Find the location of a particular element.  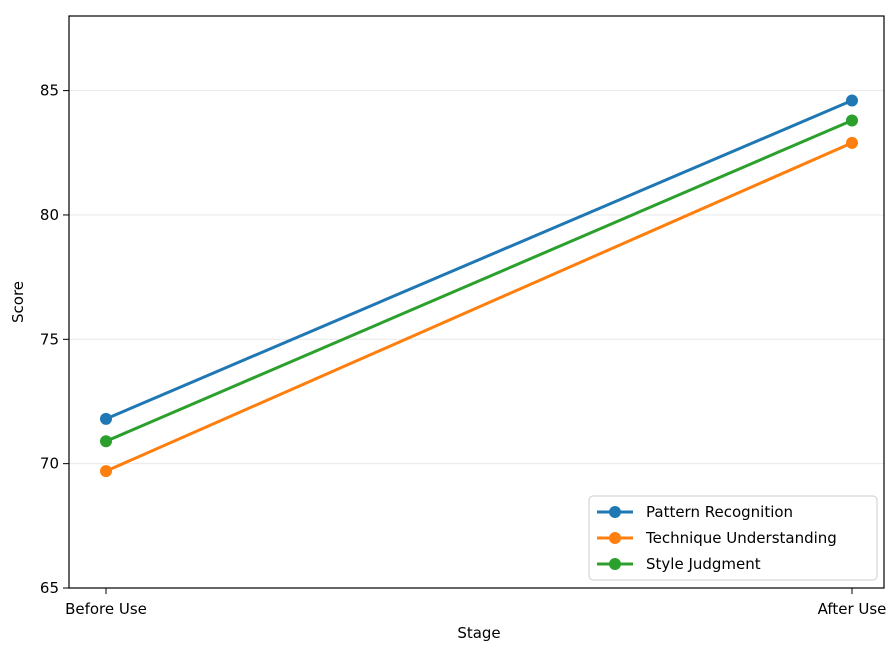

legend-label: Style Judgment is located at coordinates (703, 564).